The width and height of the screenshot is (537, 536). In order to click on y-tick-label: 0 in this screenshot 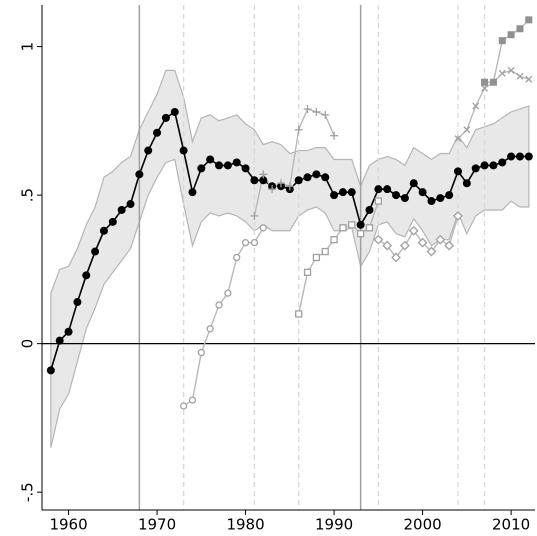, I will do `click(28, 344)`.